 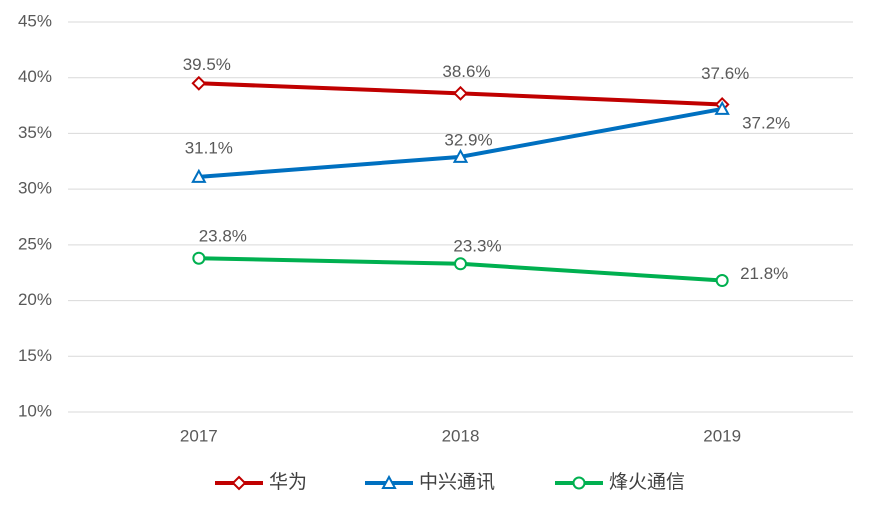 I want to click on data-label: 39.5%, so click(x=207, y=64).